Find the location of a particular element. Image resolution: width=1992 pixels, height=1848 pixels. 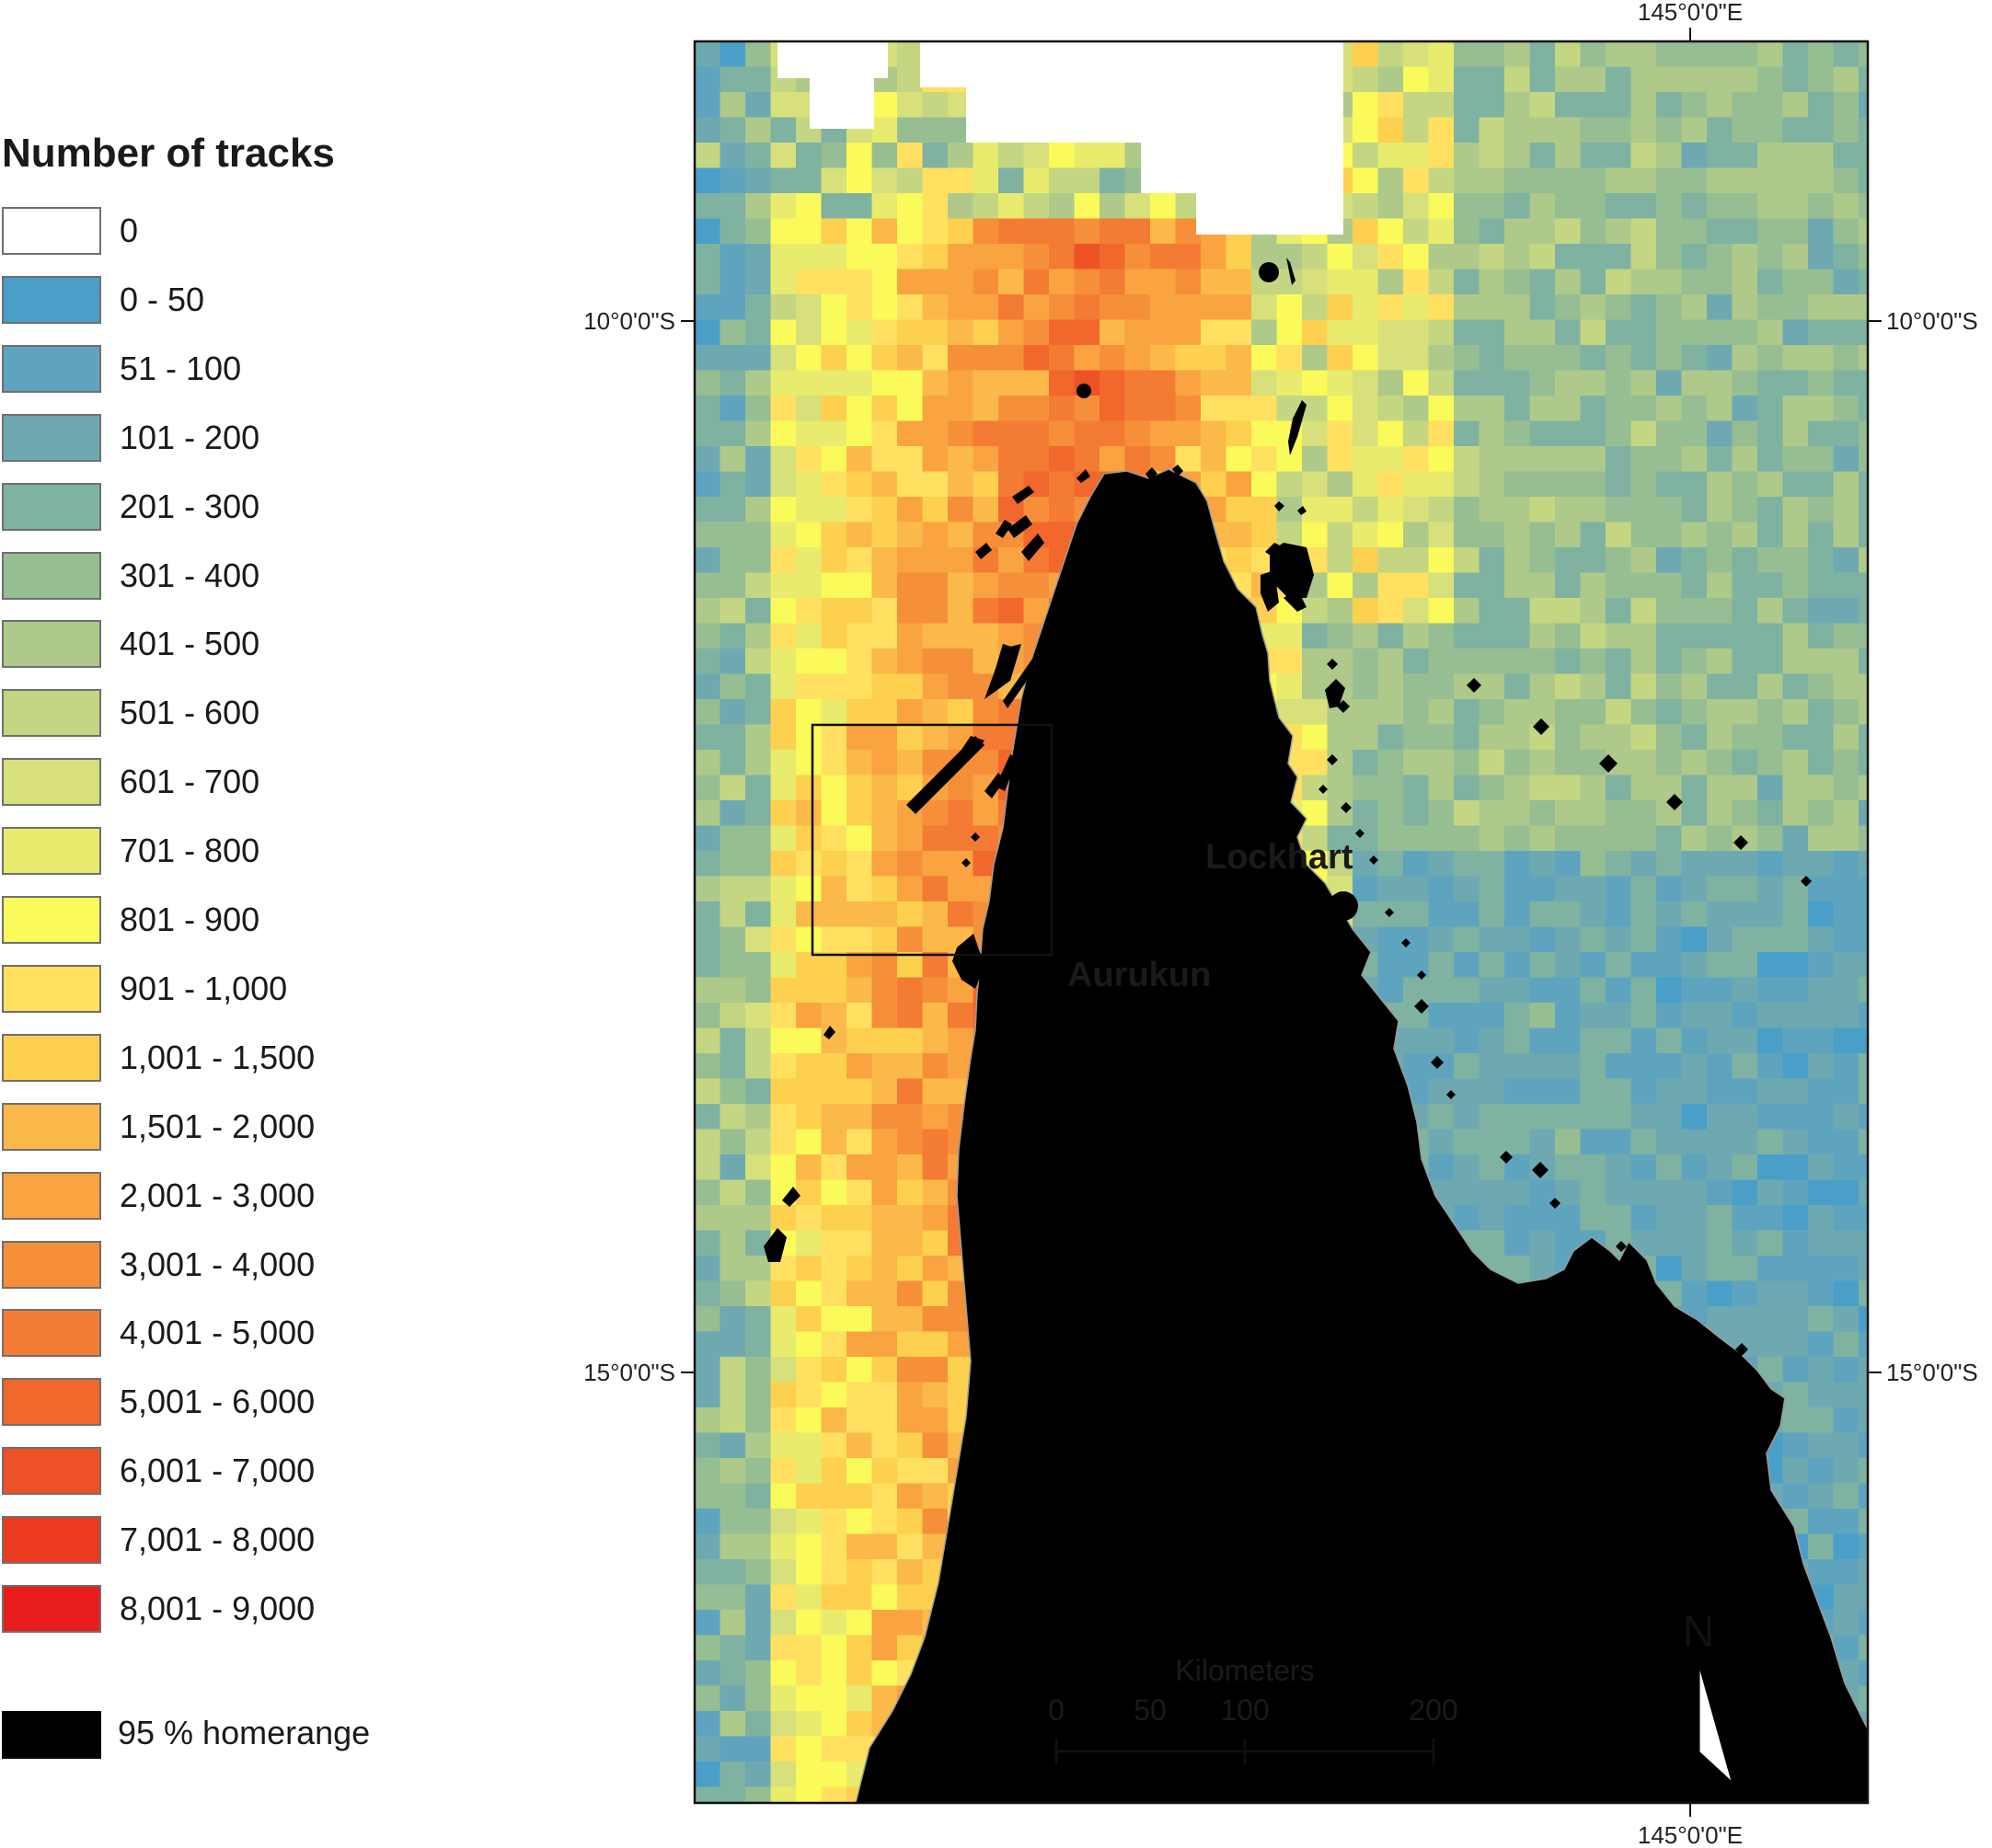

no-data-area is located at coordinates (842, 85).